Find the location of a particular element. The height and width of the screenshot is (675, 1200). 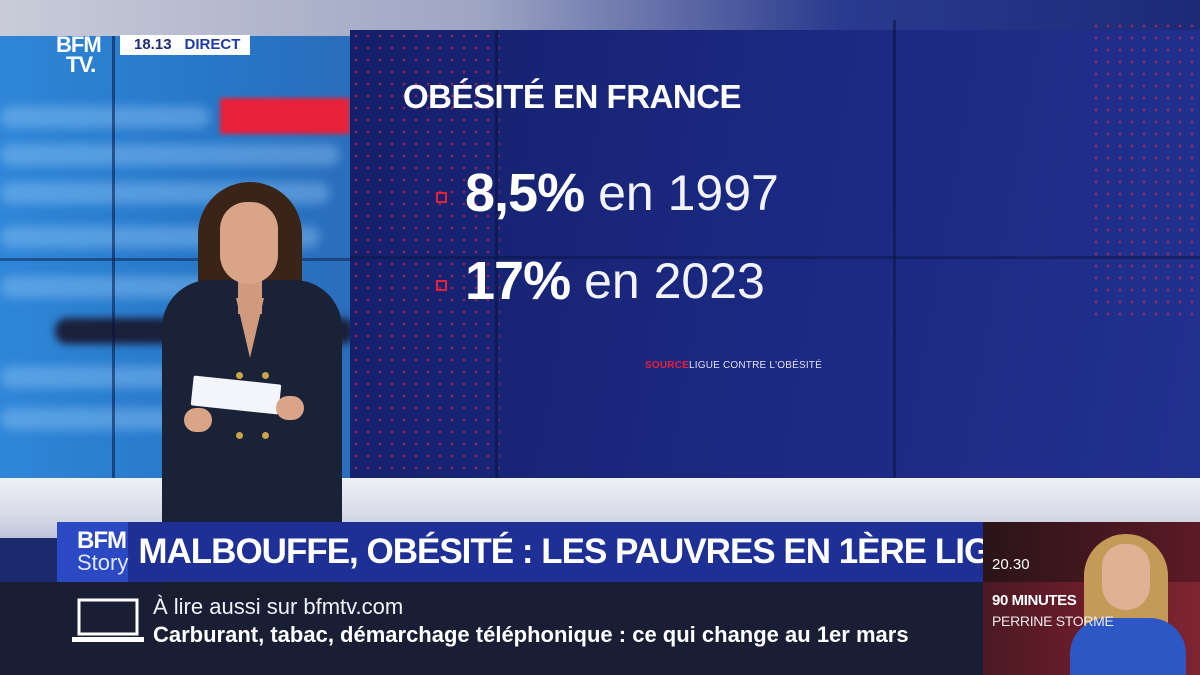

stat-row: 8,5% en 1997 is located at coordinates (607, 193).